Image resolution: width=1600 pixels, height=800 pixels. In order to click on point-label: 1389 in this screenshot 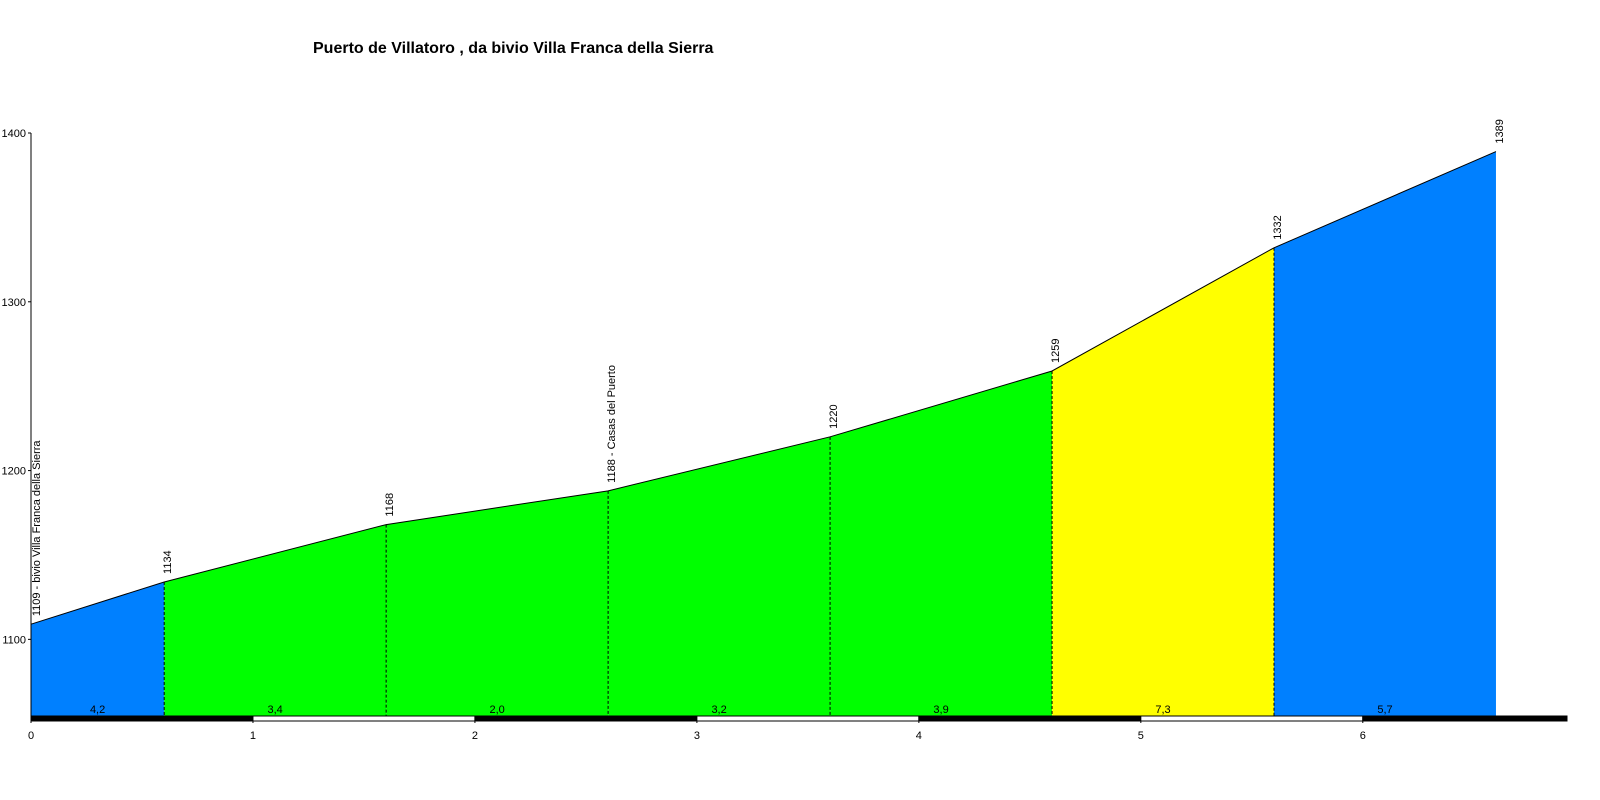, I will do `click(1500, 131)`.